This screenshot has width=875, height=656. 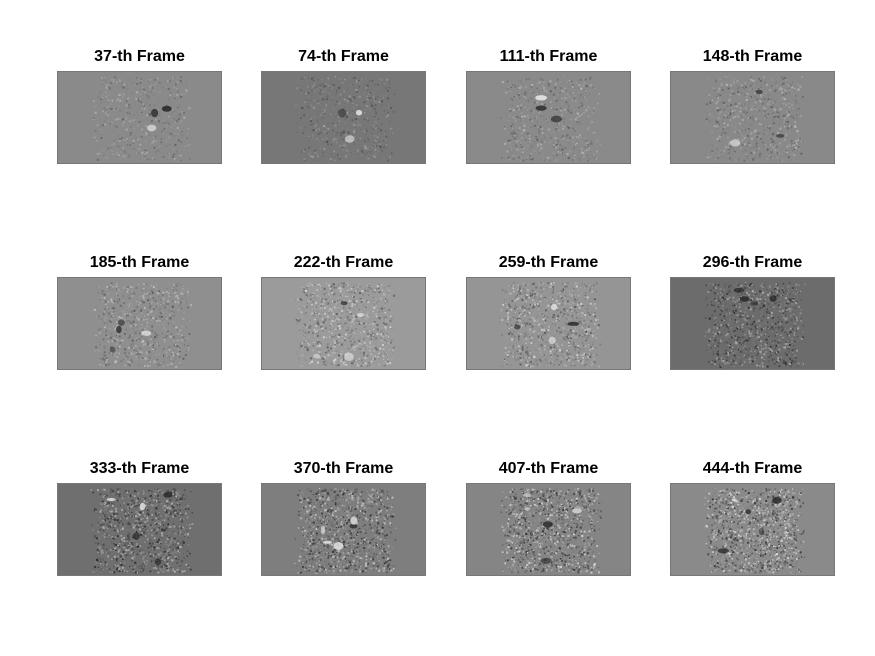 What do you see at coordinates (548, 468) in the screenshot?
I see `frame-title: 407-th Frame` at bounding box center [548, 468].